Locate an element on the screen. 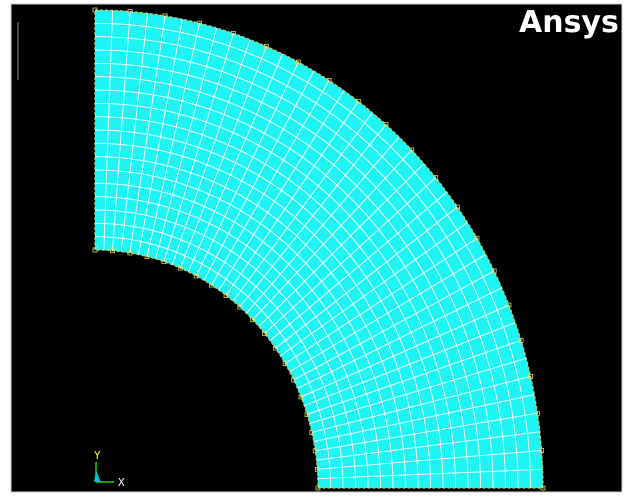 The image size is (631, 497). ansys-logo: Ansys is located at coordinates (569, 22).